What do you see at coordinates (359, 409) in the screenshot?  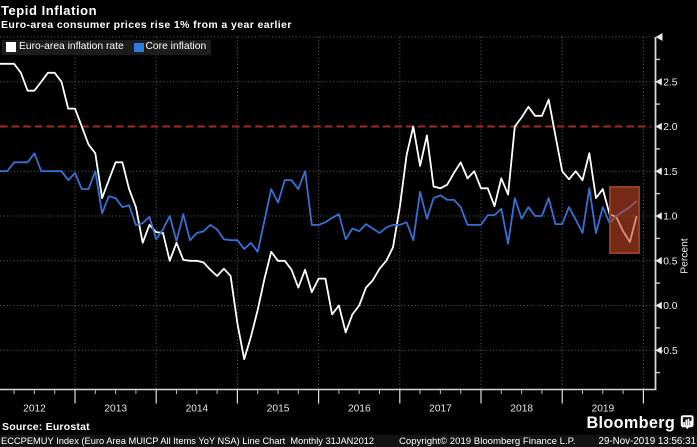 I see `svg-text: 2016` at bounding box center [359, 409].